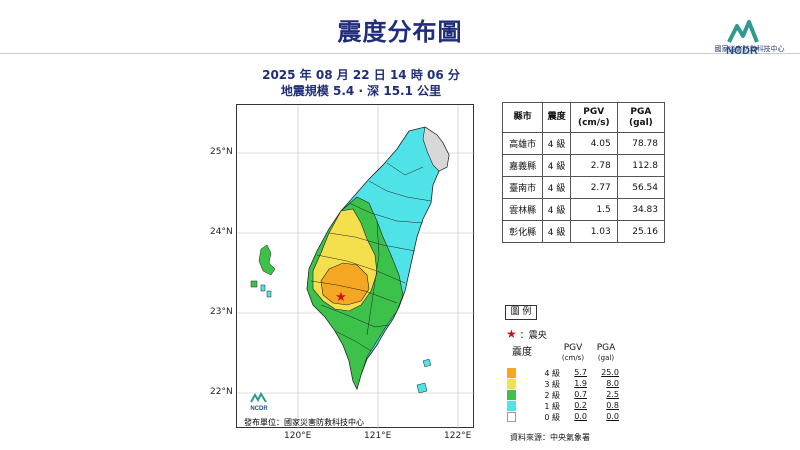 Image resolution: width=800 pixels, height=450 pixels. Describe the element at coordinates (593, 187) in the screenshot. I see `cell-pgv: 2.77` at that location.